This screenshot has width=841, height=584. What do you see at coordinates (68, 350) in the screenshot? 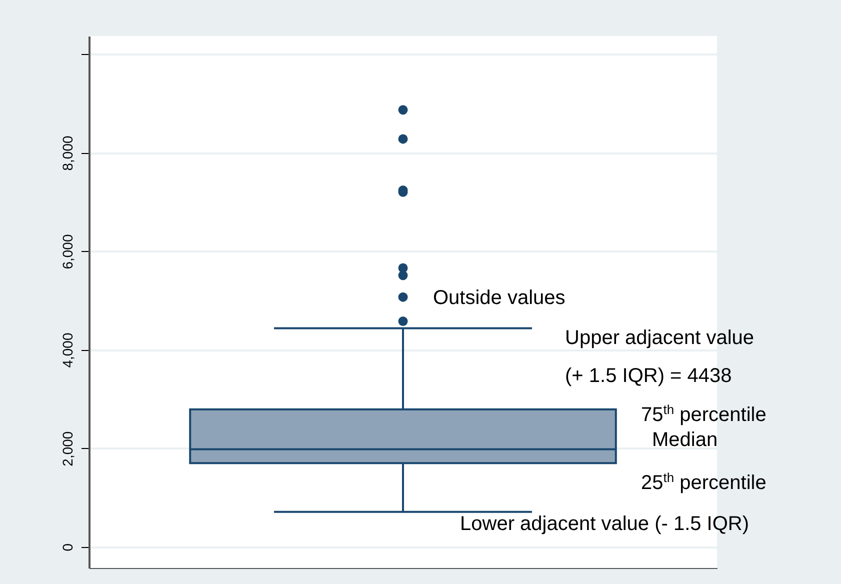
I see `y-tick-label: 4,000` at bounding box center [68, 350].